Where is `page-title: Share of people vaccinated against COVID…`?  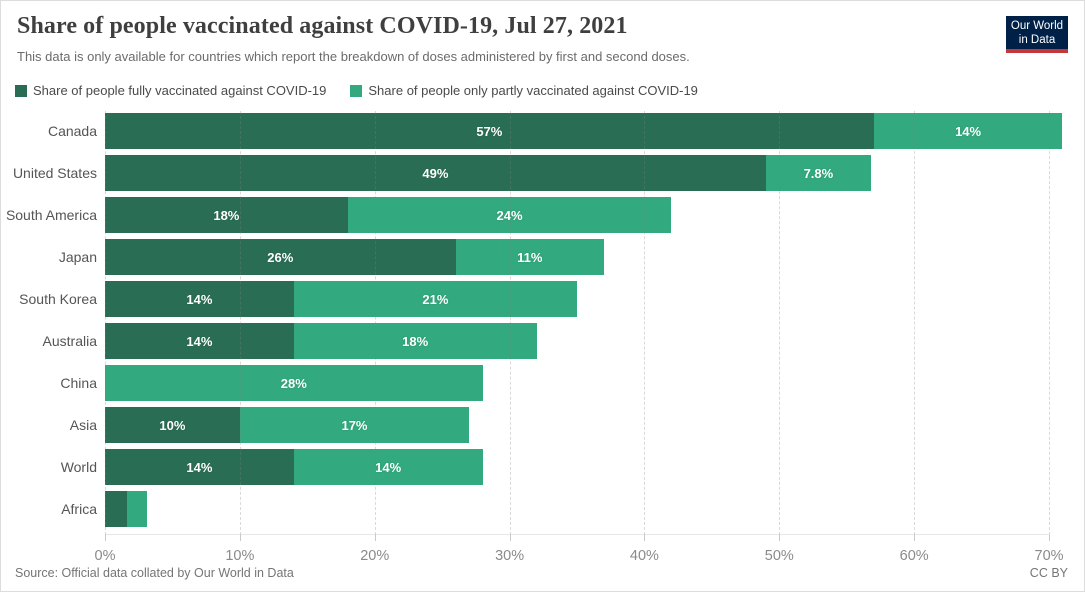
page-title: Share of people vaccinated against COVID… is located at coordinates (322, 26).